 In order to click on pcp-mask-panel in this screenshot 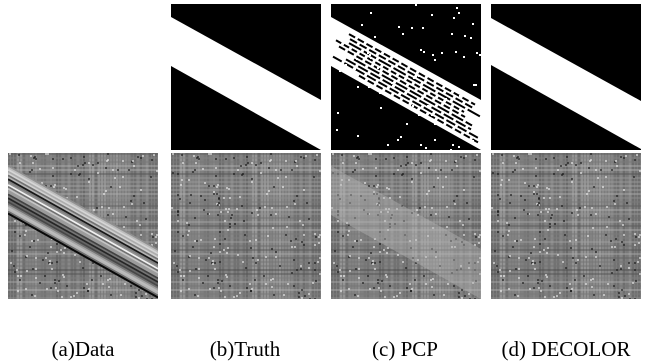, I will do `click(406, 77)`.